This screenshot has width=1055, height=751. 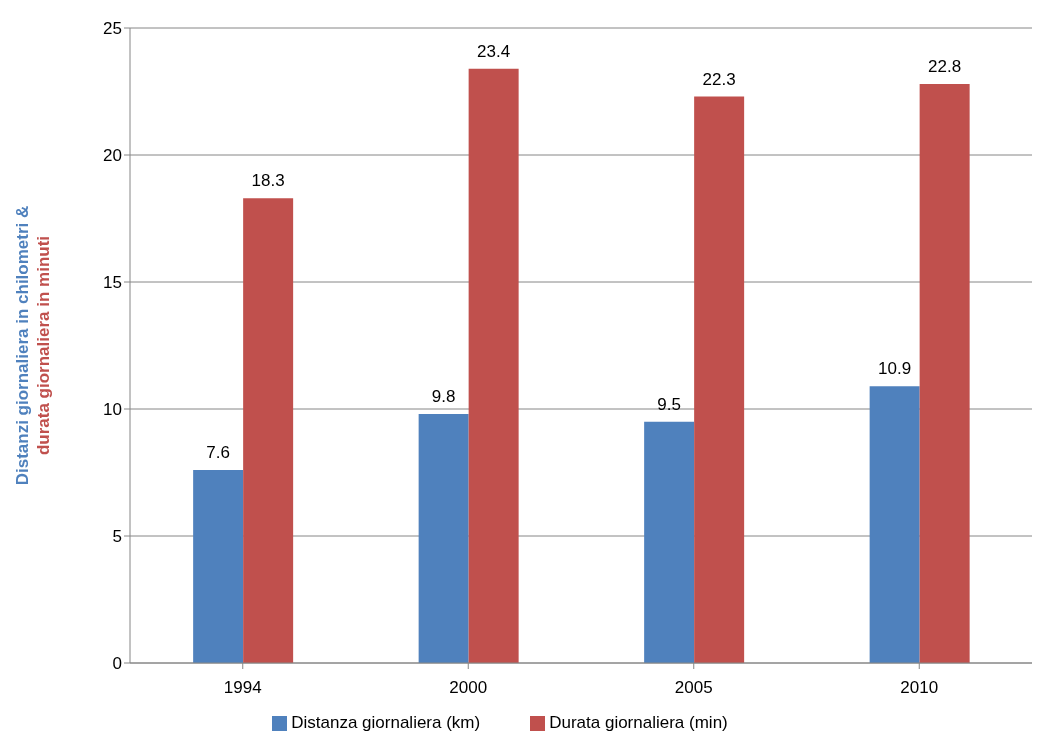 I want to click on x-tick-label: 1994, so click(x=242, y=688).